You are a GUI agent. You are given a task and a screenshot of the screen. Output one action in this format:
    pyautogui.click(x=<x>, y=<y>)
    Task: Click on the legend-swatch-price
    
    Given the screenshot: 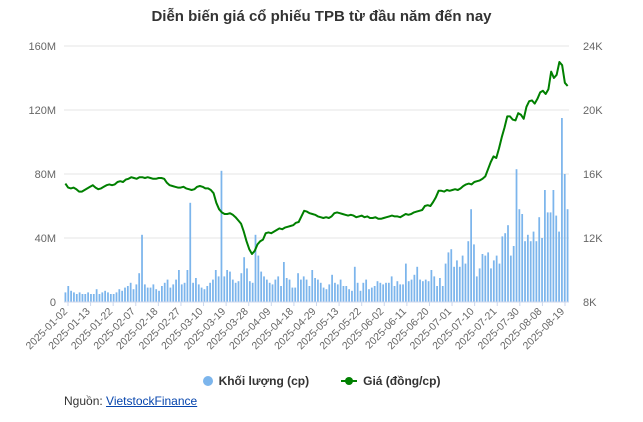 What is the action you would take?
    pyautogui.click(x=349, y=381)
    